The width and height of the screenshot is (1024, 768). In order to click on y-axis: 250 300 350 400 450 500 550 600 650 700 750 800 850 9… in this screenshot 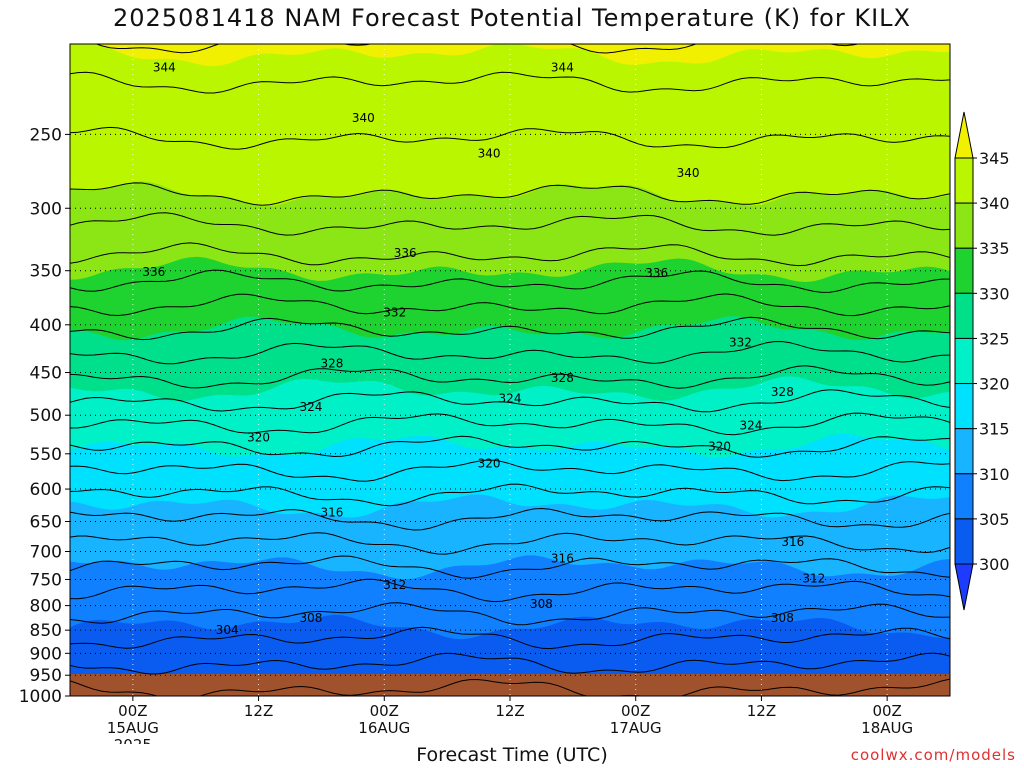, I will do `click(44, 416)`.